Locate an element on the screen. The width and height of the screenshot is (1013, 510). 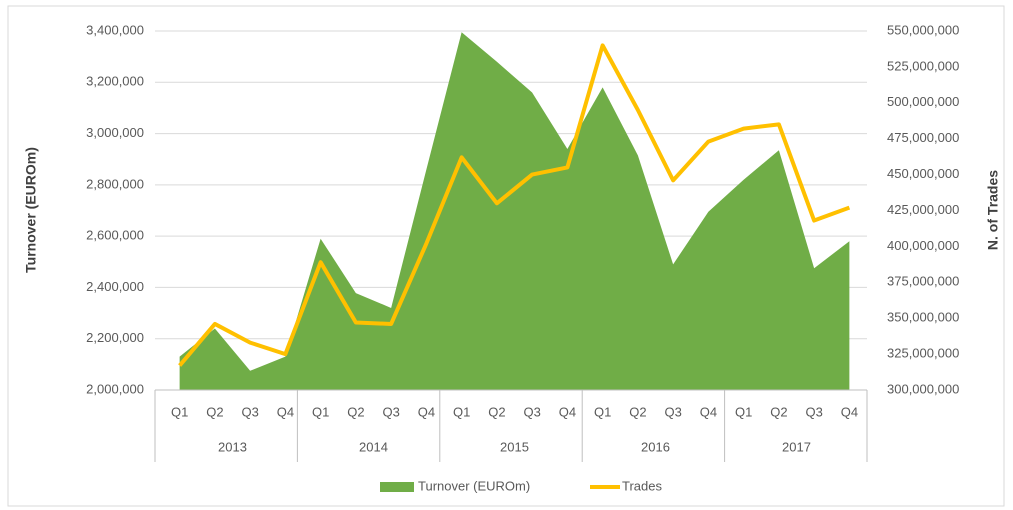
x-group-label: 2013 is located at coordinates (232, 446).